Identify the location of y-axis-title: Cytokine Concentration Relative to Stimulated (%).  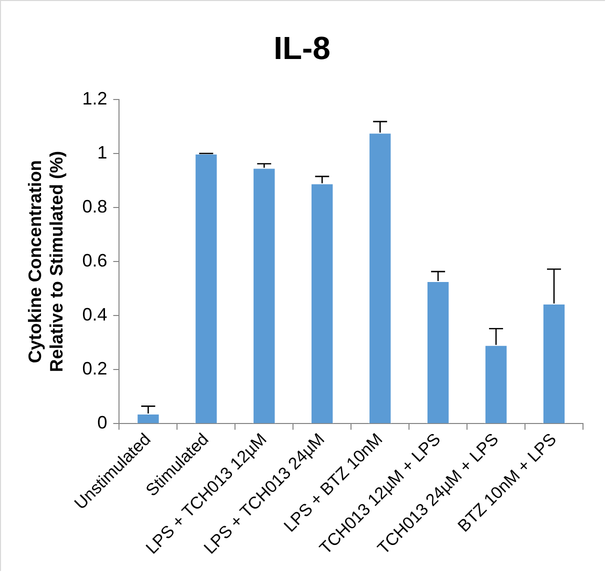
(45, 261).